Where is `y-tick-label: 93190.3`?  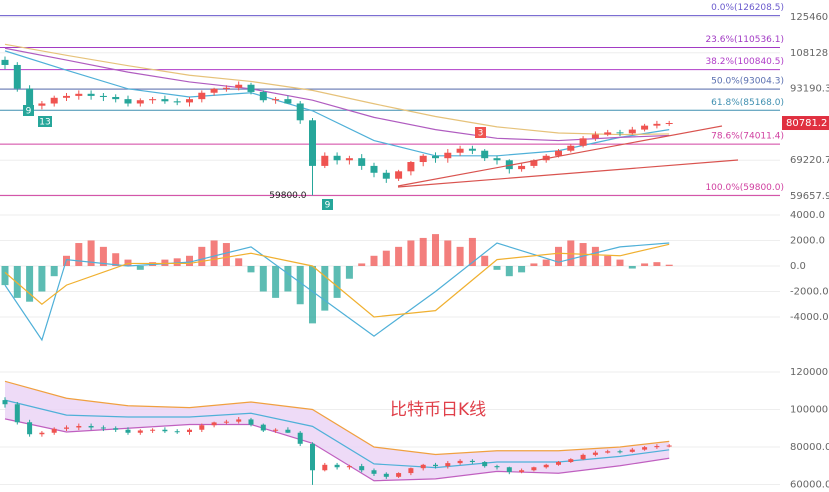 y-tick-label: 93190.3 is located at coordinates (809, 89).